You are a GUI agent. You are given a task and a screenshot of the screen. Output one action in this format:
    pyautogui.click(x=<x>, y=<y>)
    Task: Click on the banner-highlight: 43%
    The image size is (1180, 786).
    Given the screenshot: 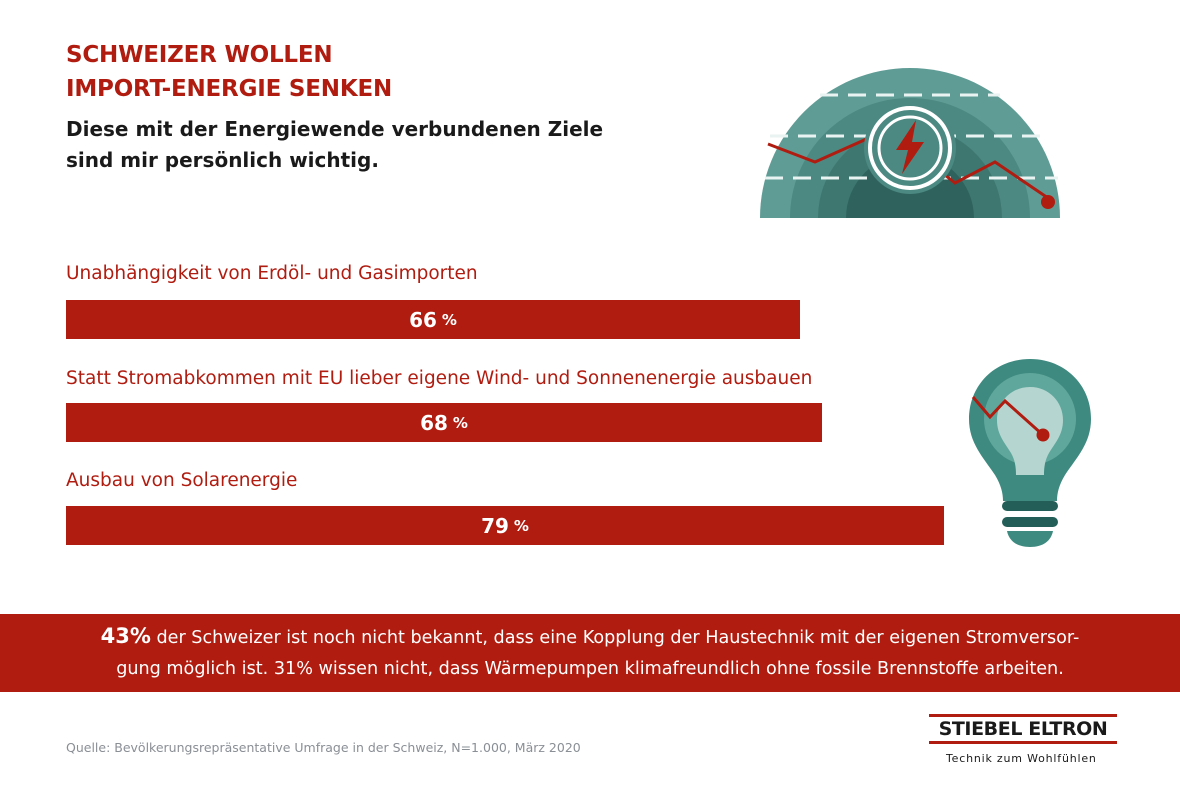 What is the action you would take?
    pyautogui.click(x=125, y=636)
    